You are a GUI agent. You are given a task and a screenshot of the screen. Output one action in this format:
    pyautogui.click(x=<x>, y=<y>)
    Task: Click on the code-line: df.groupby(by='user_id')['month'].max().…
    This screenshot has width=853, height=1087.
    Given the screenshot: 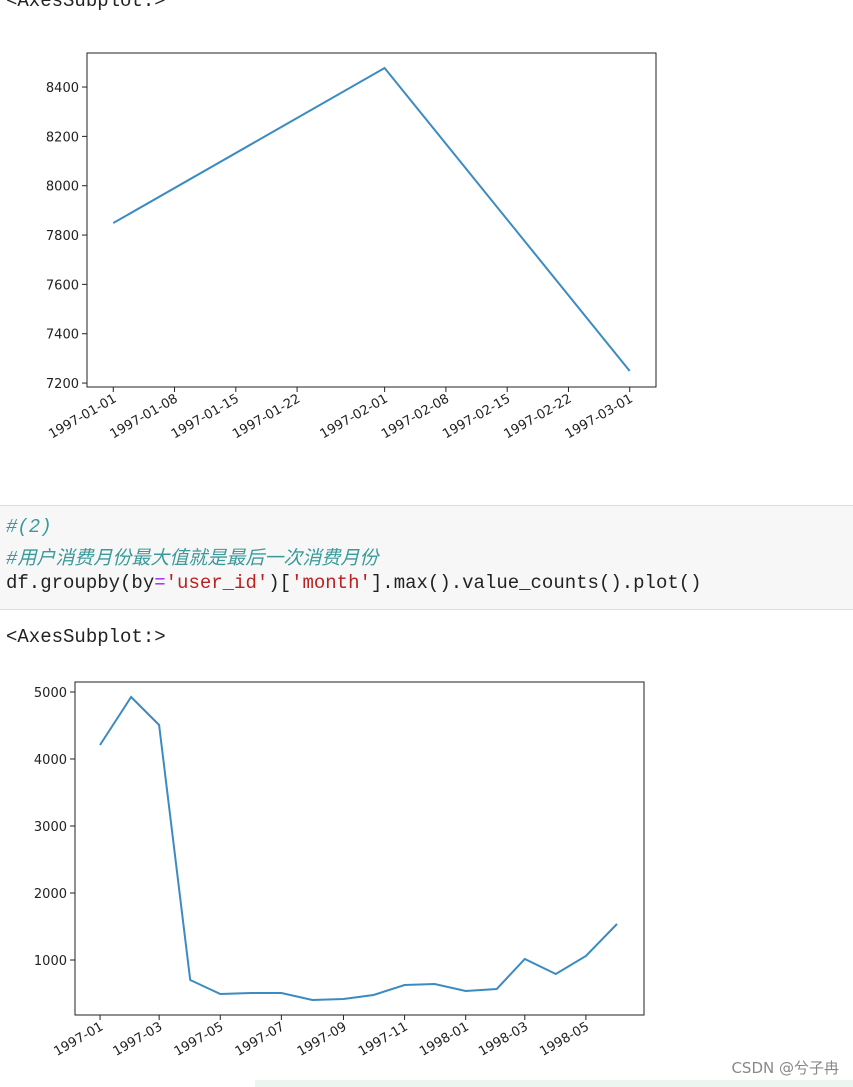 What is the action you would take?
    pyautogui.click(x=354, y=583)
    